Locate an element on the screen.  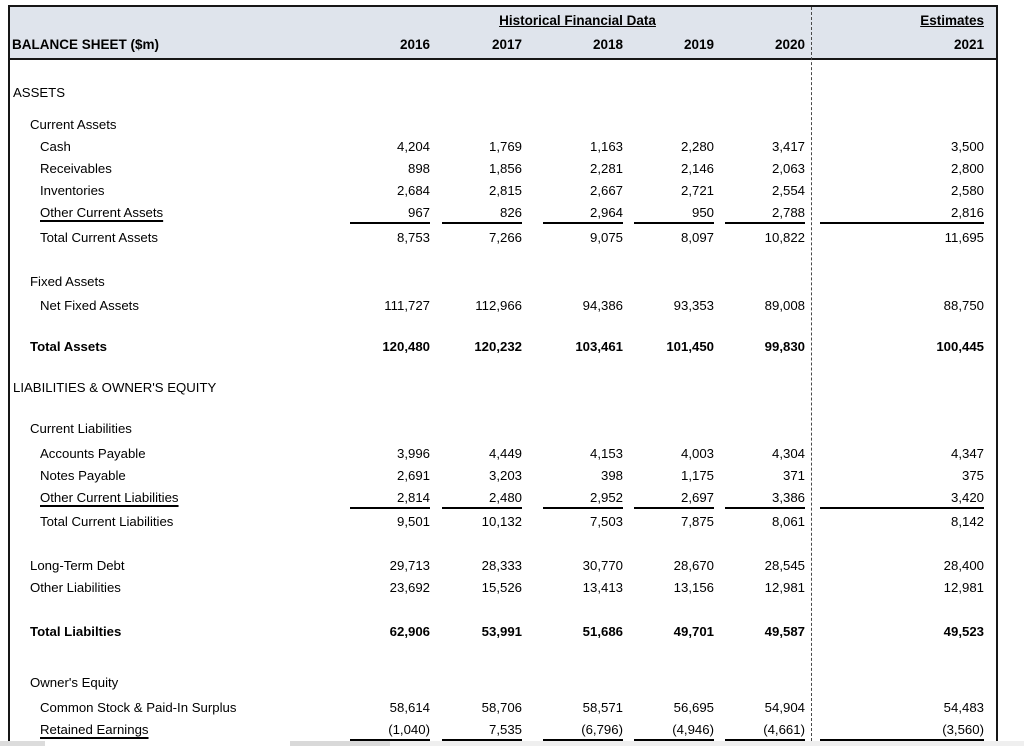
value-cell: 8,142 is located at coordinates (967, 521).